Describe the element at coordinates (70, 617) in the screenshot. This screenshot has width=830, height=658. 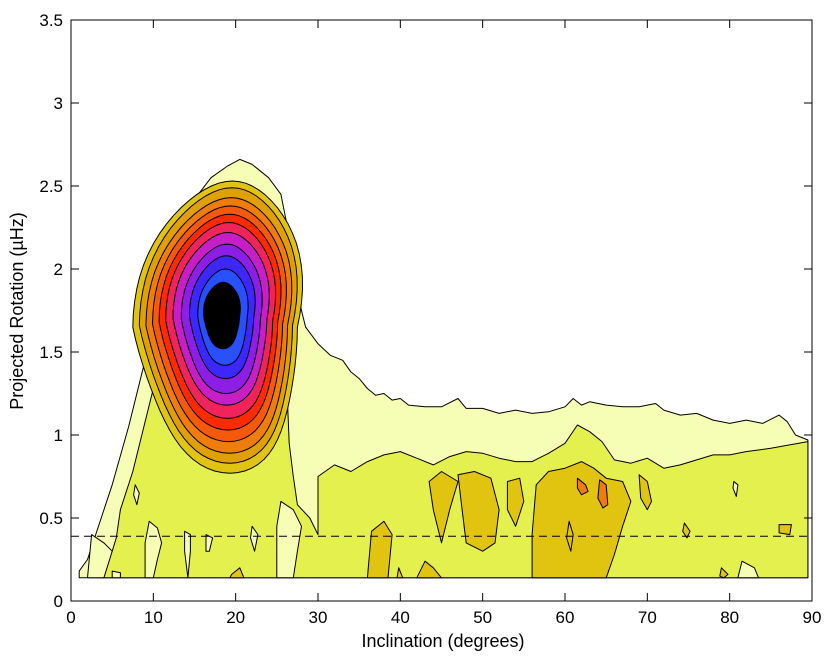
I see `x-tick-label: 0` at that location.